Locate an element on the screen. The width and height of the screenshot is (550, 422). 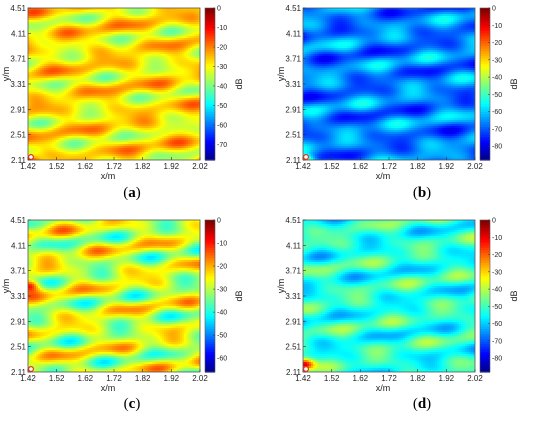
panel-letter: c is located at coordinates (132, 404).